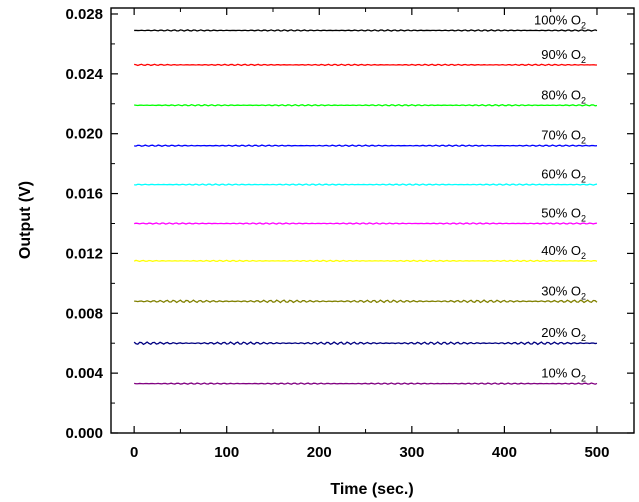  I want to click on y-tick-label: 0.004, so click(84, 373).